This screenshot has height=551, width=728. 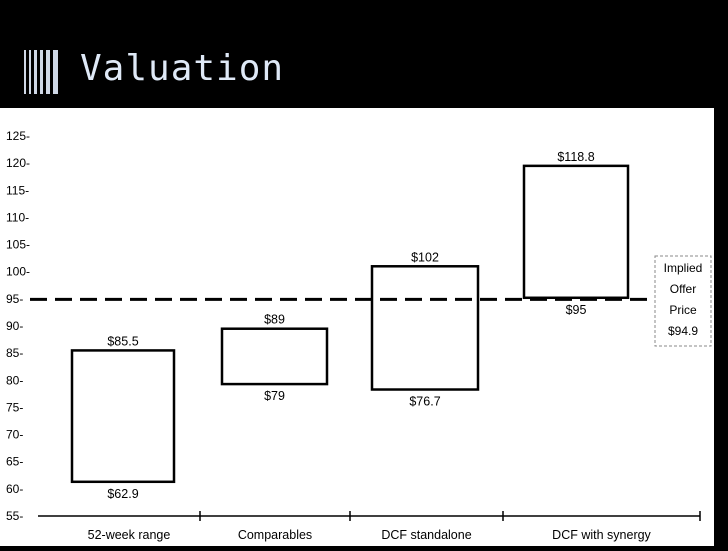 I want to click on x-category-label: DCF with synergy, so click(x=601, y=535).